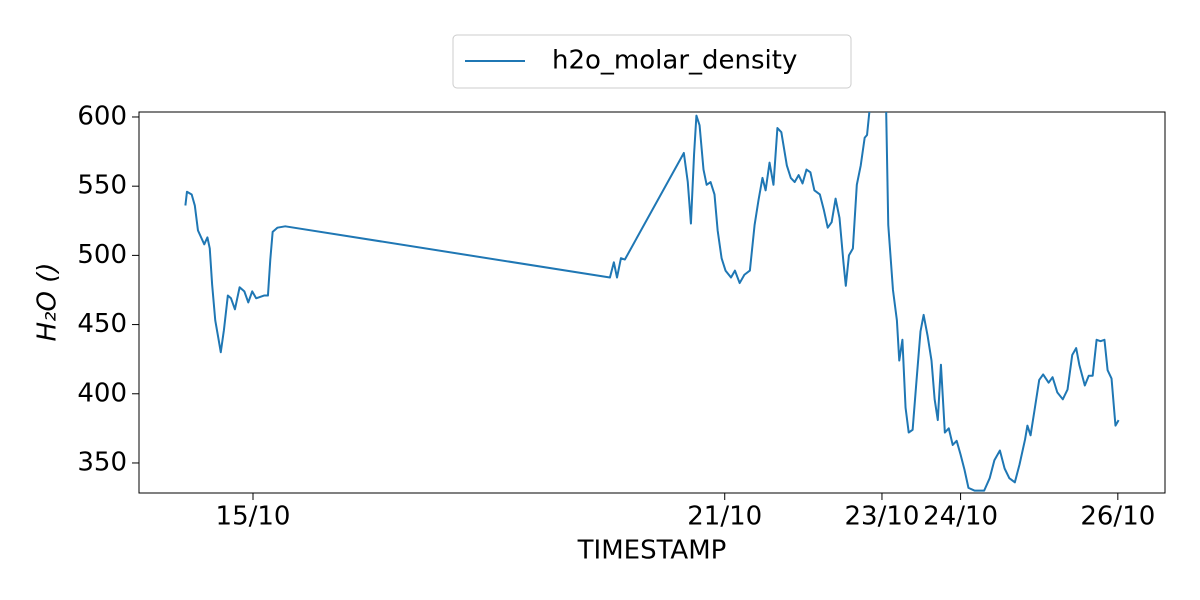 The image size is (1200, 600). What do you see at coordinates (102, 393) in the screenshot?
I see `y-tick-label: 400` at bounding box center [102, 393].